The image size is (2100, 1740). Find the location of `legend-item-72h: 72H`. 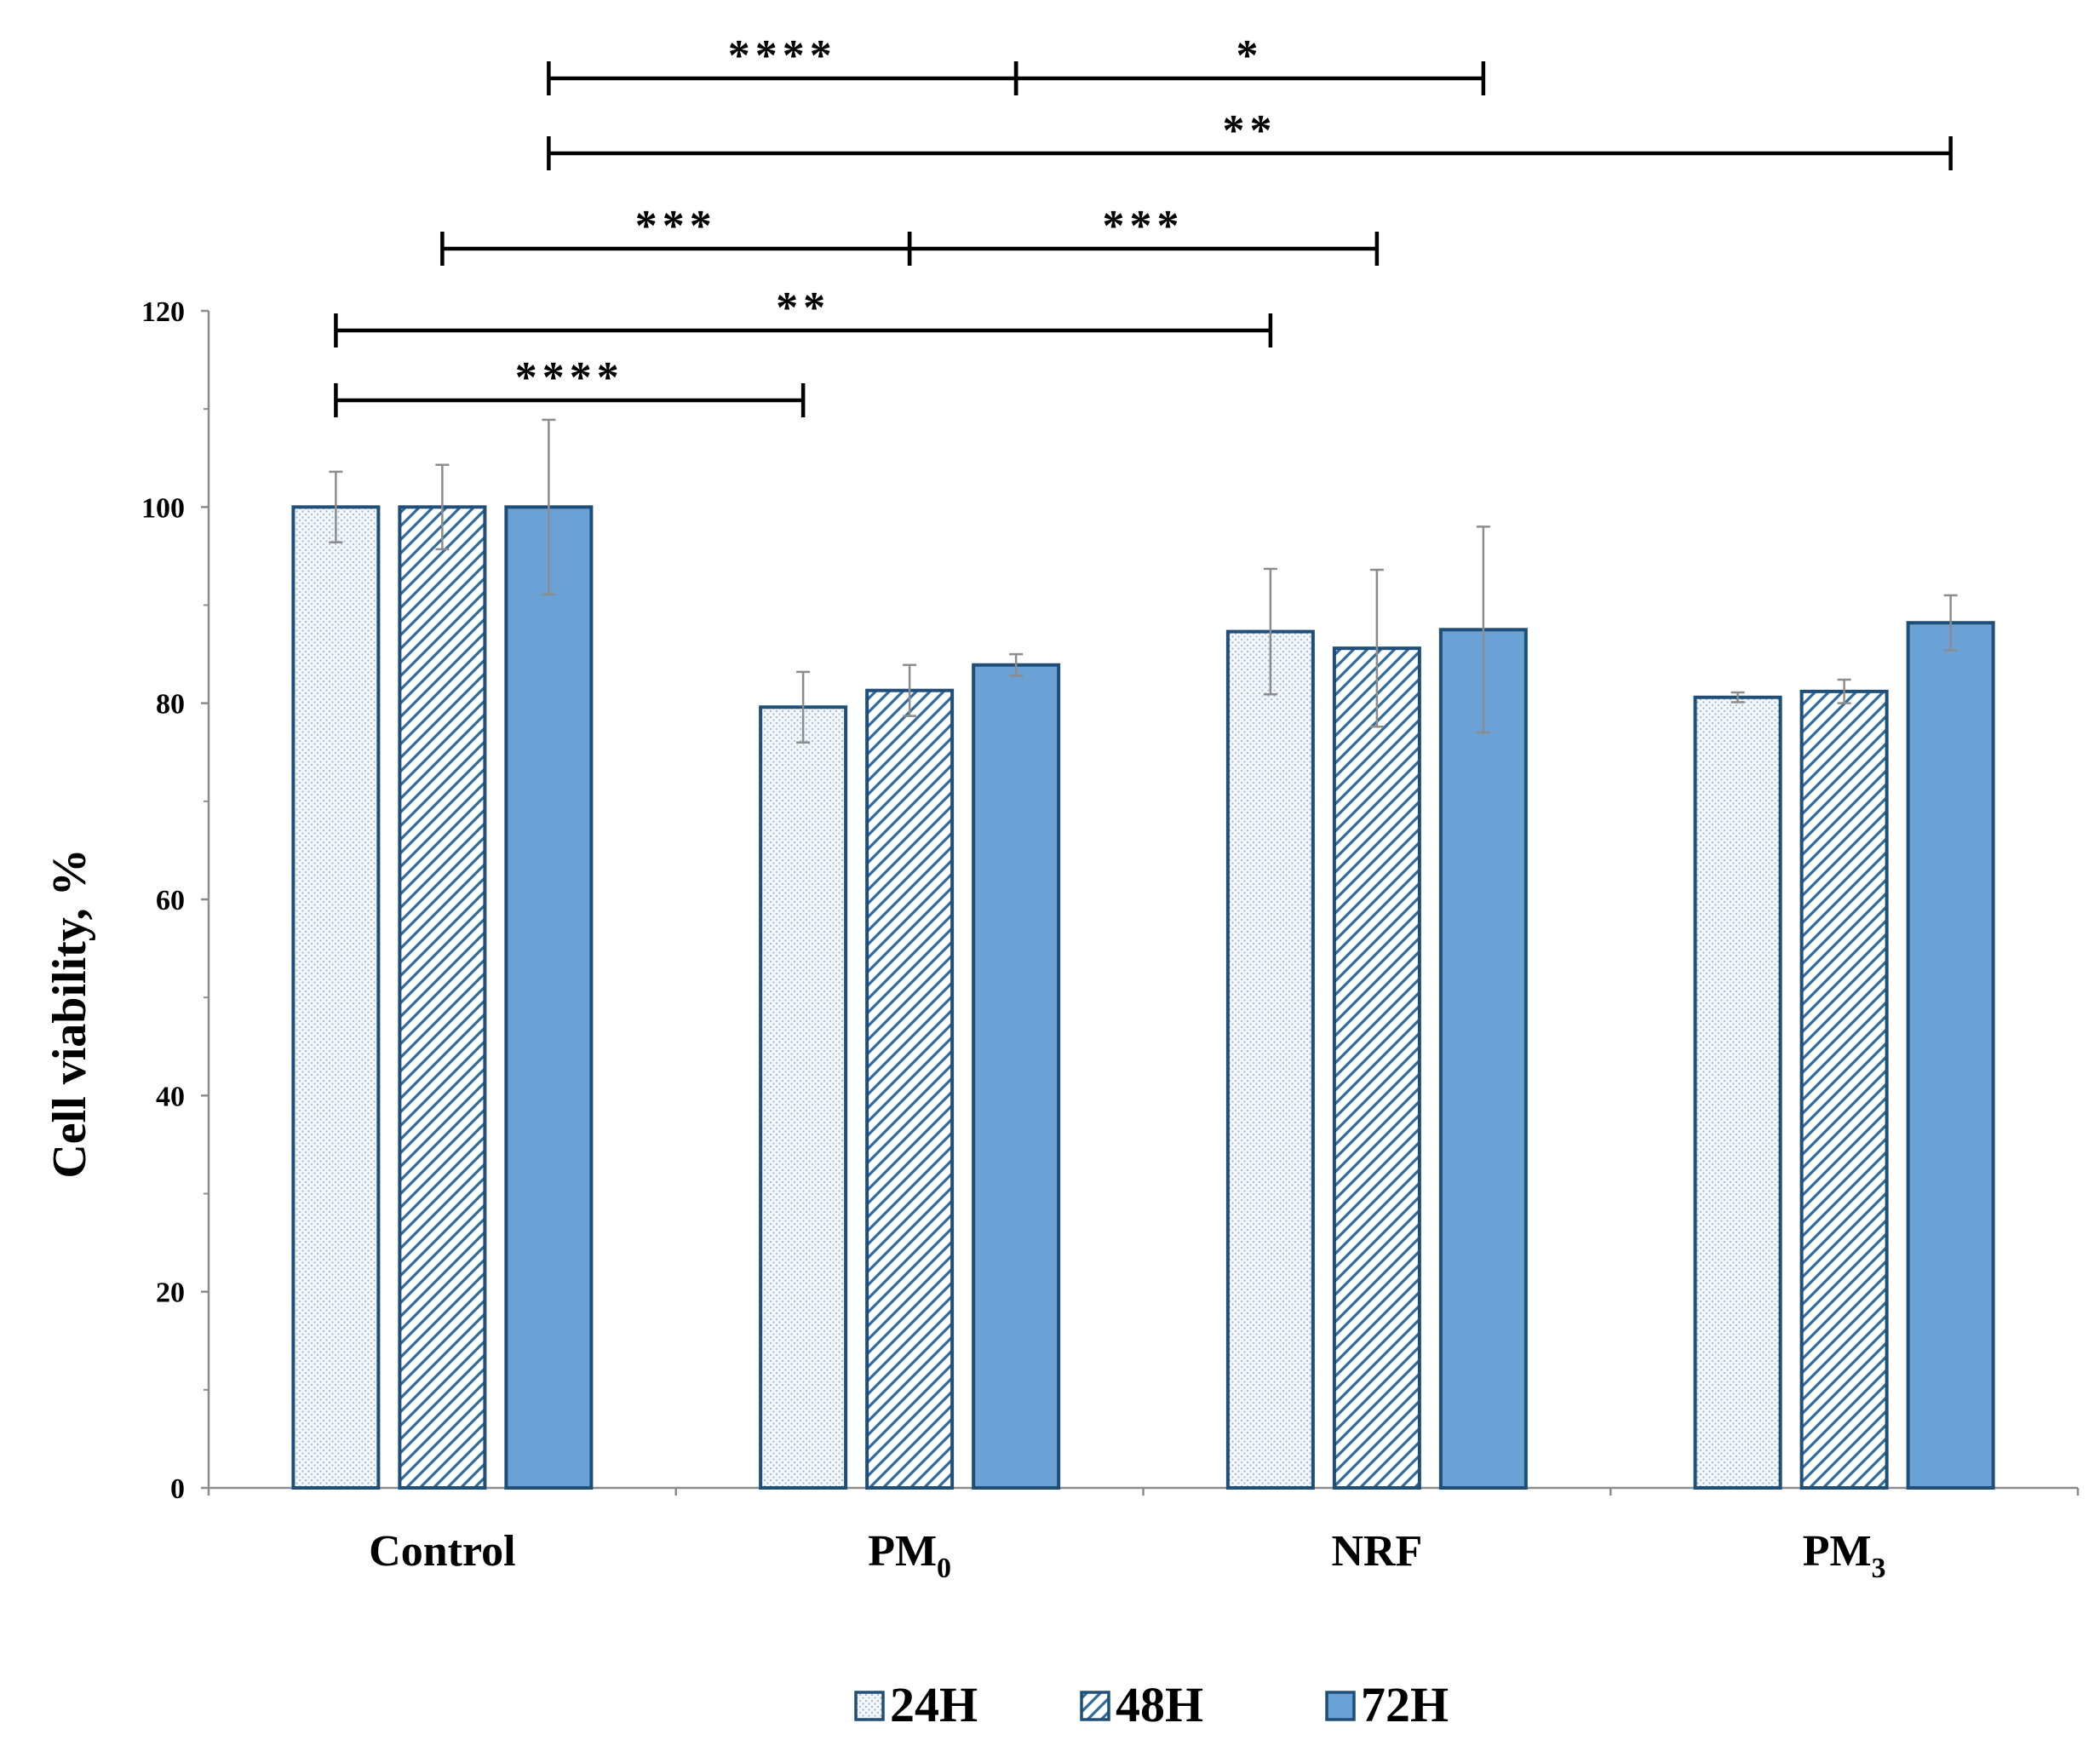

legend-item-72h: 72H is located at coordinates (1387, 1704).